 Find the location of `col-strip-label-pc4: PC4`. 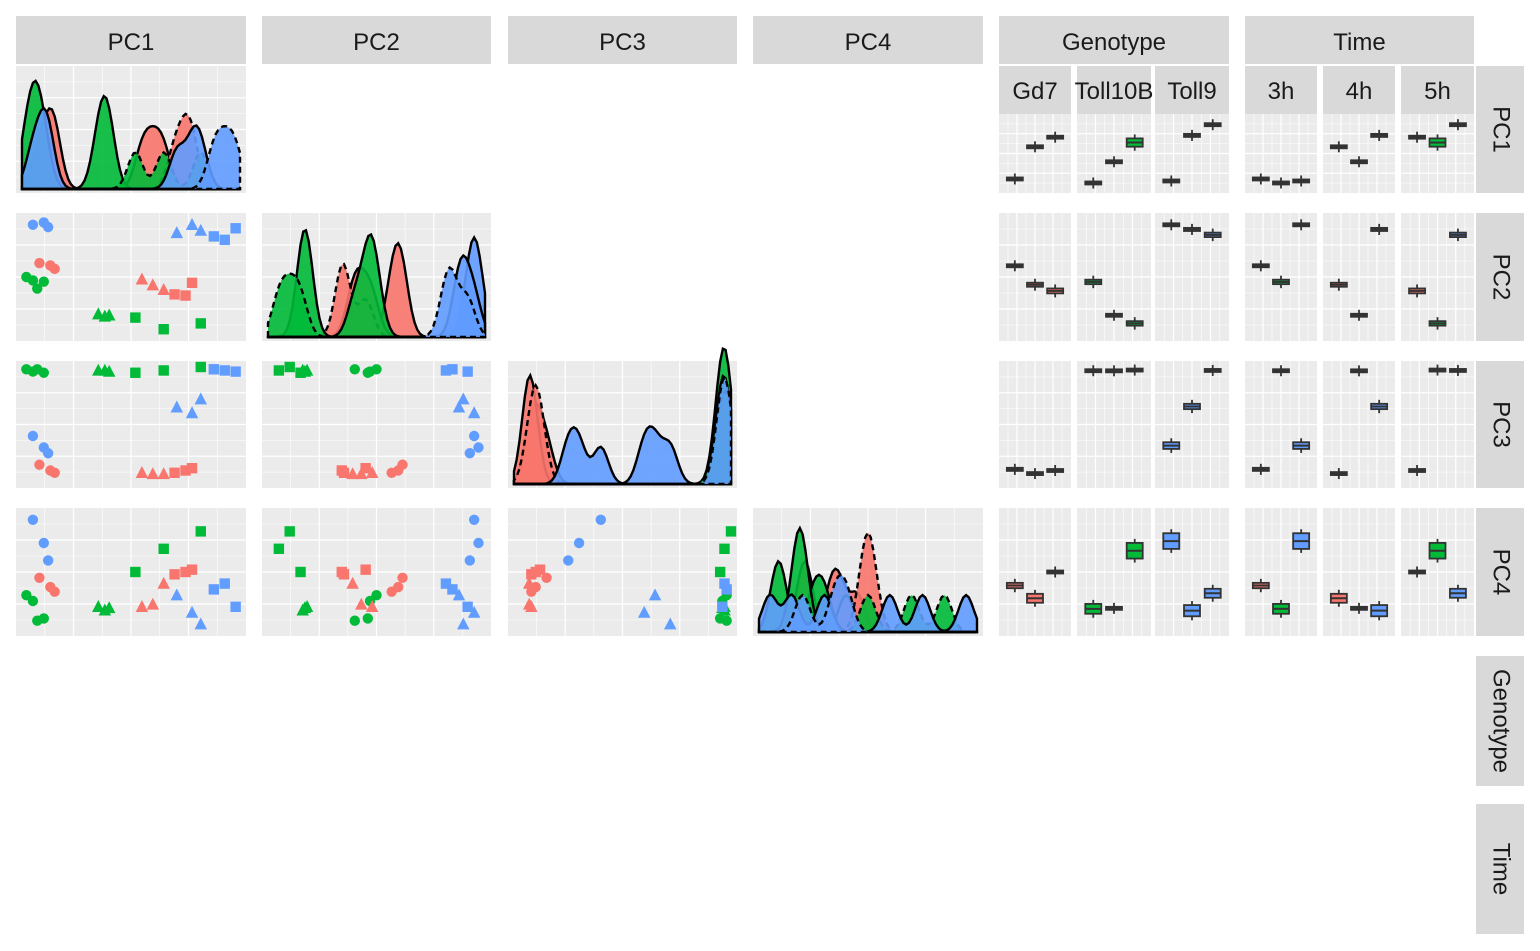

col-strip-label-pc4: PC4 is located at coordinates (868, 42).